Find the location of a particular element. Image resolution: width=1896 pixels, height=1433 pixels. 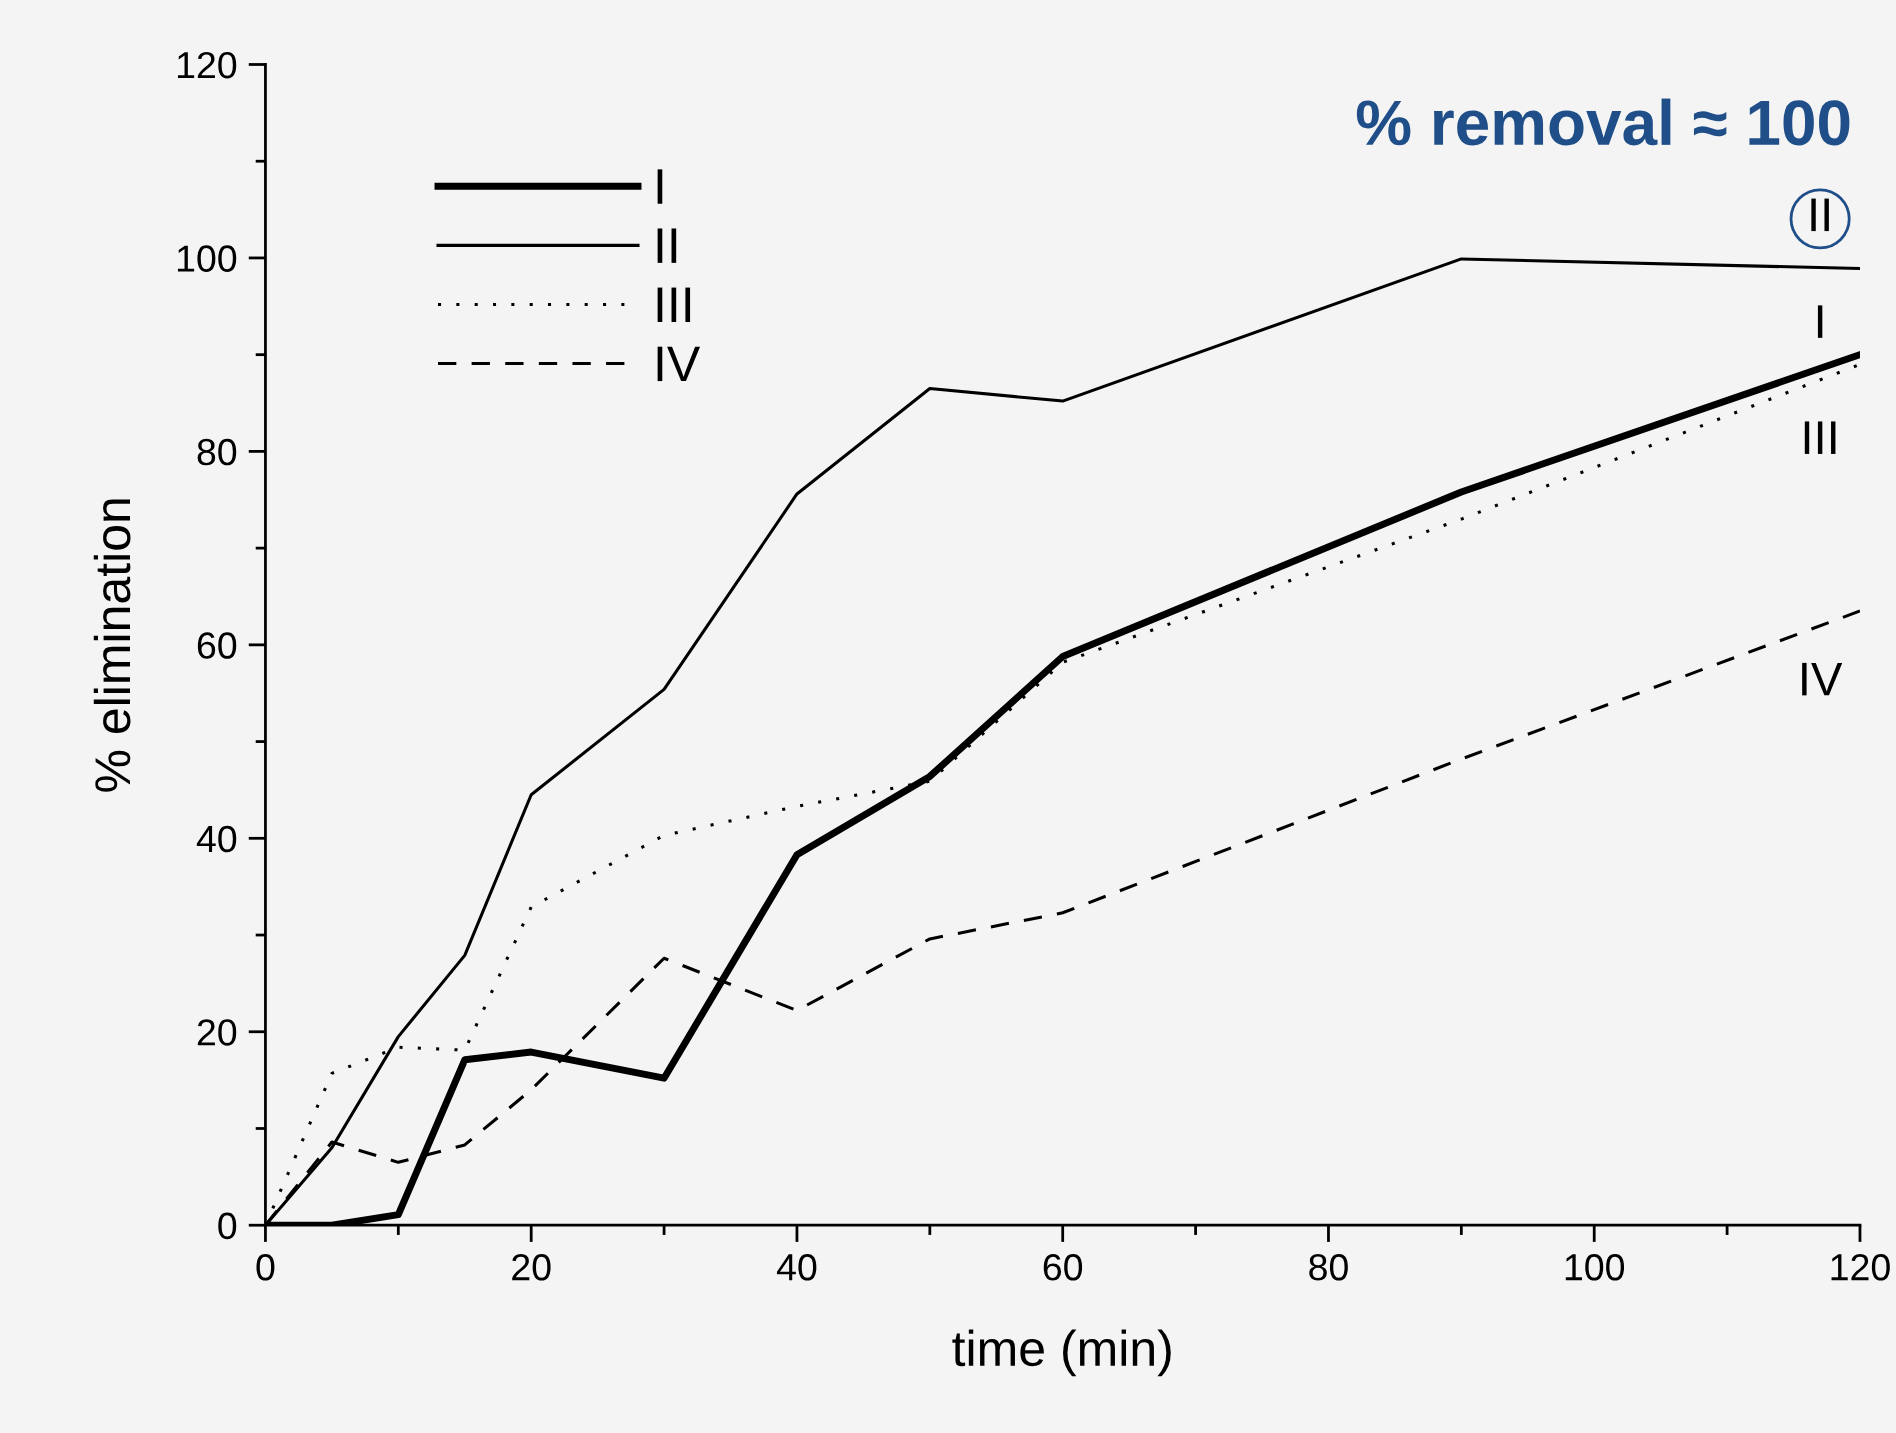

x-tick-label: 60 is located at coordinates (1063, 1267).